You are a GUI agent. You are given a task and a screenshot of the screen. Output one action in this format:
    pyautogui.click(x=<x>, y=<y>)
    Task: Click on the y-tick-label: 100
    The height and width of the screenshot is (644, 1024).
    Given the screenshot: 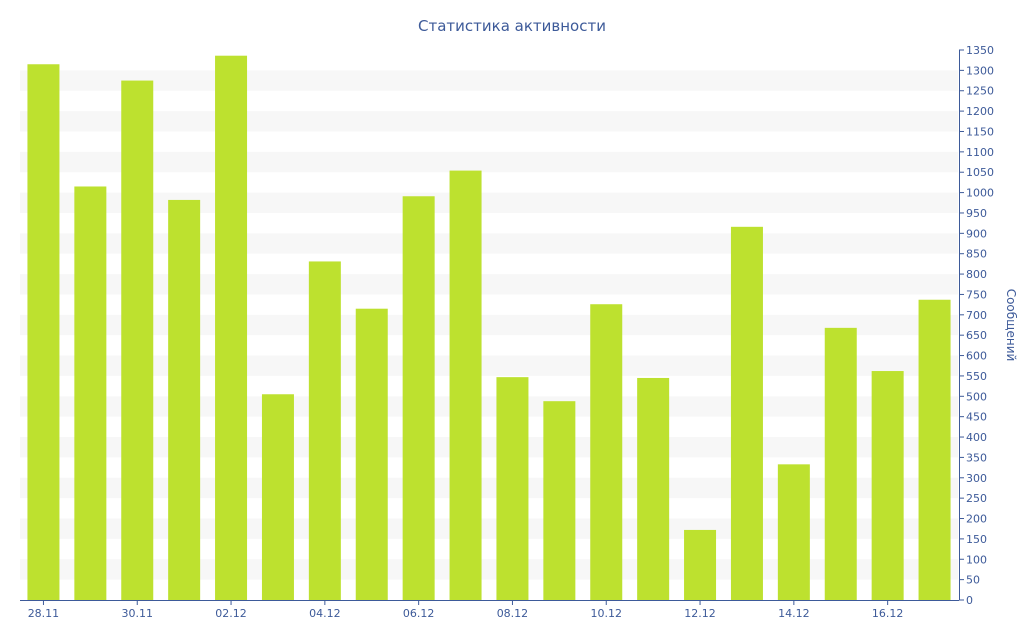 What is the action you would take?
    pyautogui.click(x=976, y=559)
    